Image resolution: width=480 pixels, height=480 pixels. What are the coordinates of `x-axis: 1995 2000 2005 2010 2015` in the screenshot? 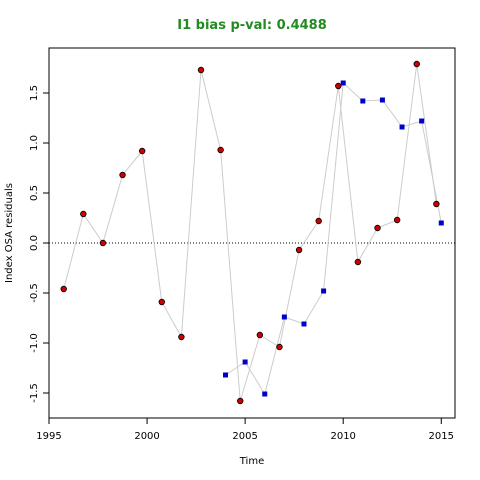 It's located at (245, 430).